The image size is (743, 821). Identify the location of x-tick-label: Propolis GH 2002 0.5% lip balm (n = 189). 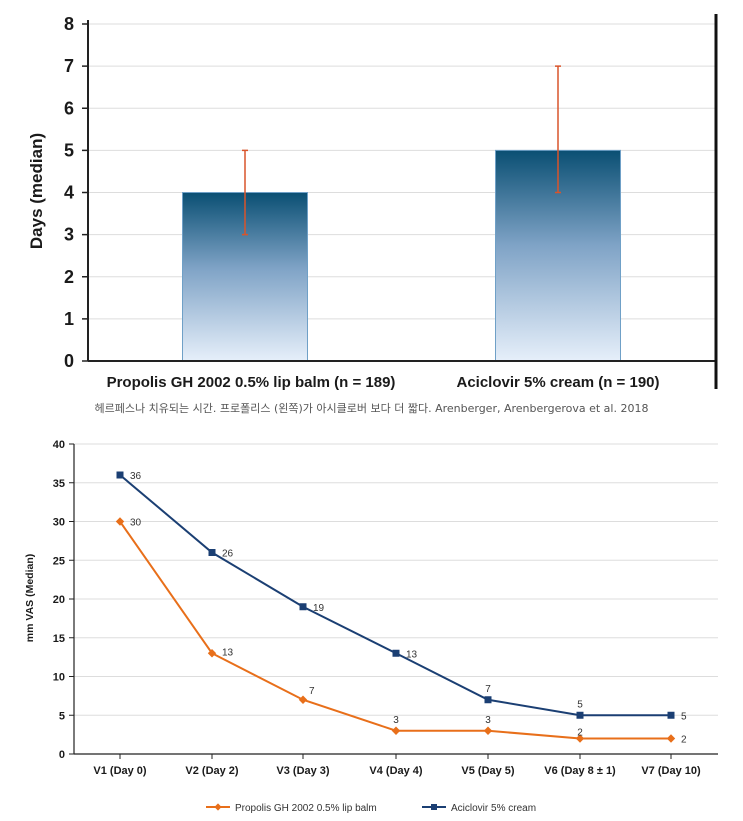
(251, 382).